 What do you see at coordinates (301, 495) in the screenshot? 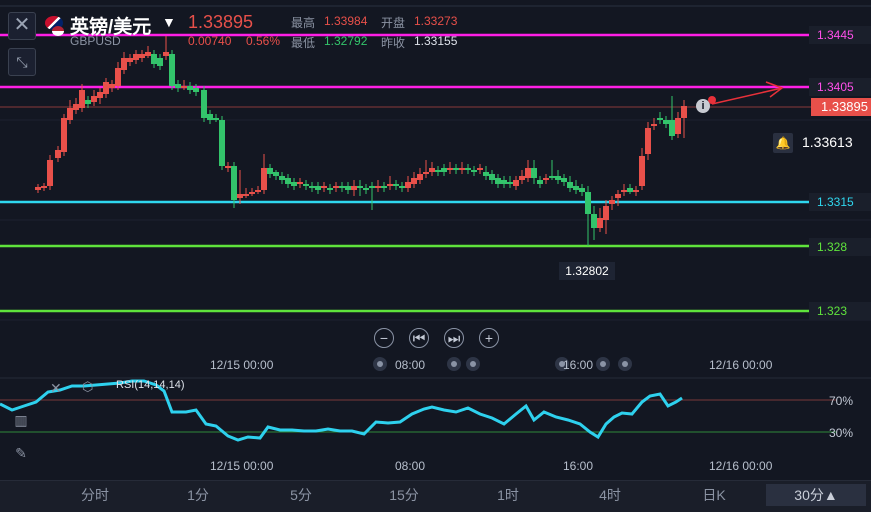
I see `tab-5min: 5分` at bounding box center [301, 495].